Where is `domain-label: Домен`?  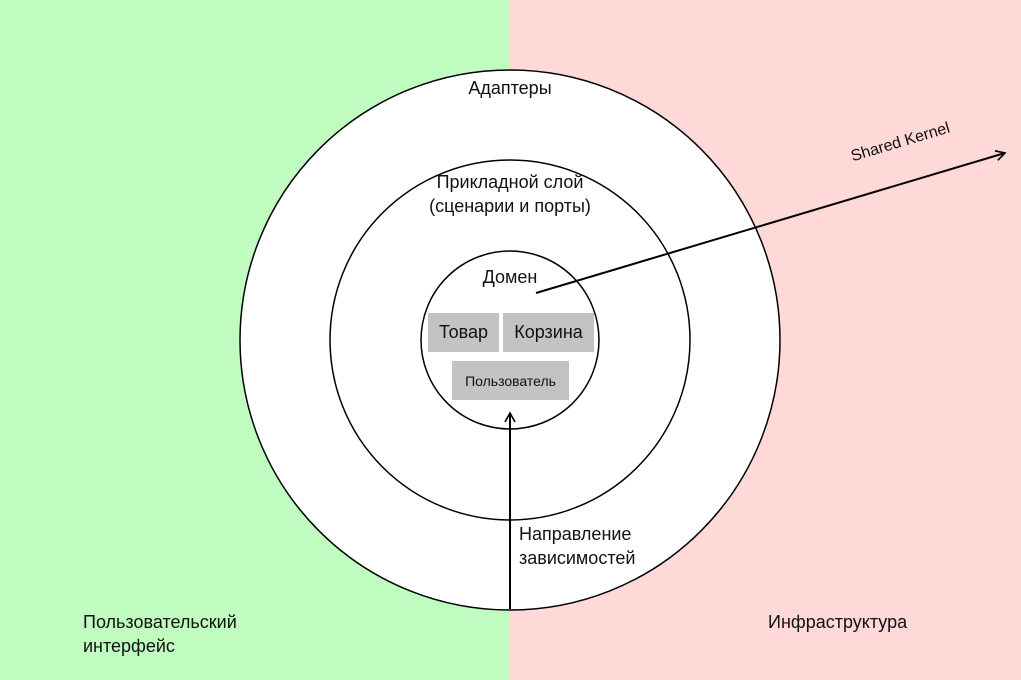
domain-label: Домен is located at coordinates (510, 277).